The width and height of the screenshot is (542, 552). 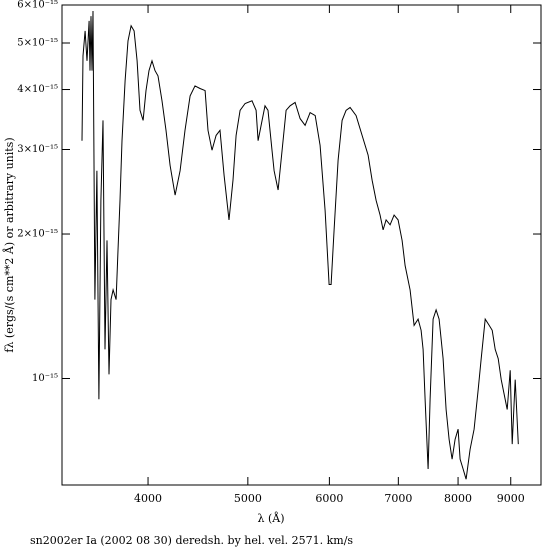 What do you see at coordinates (248, 498) in the screenshot?
I see `x-tick-label: 5000` at bounding box center [248, 498].